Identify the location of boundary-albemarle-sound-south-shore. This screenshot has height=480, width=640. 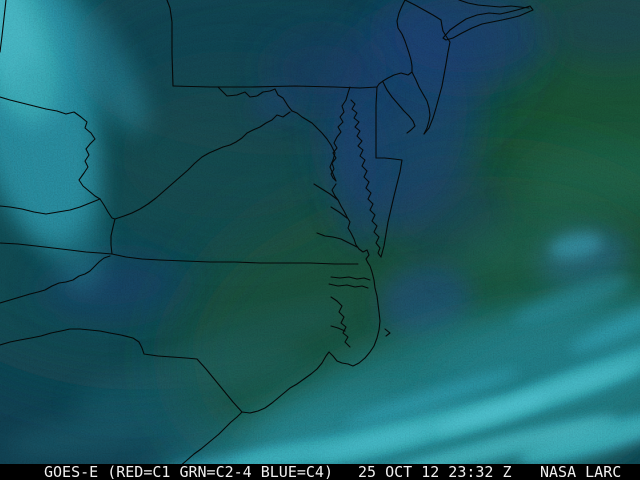
(348, 286).